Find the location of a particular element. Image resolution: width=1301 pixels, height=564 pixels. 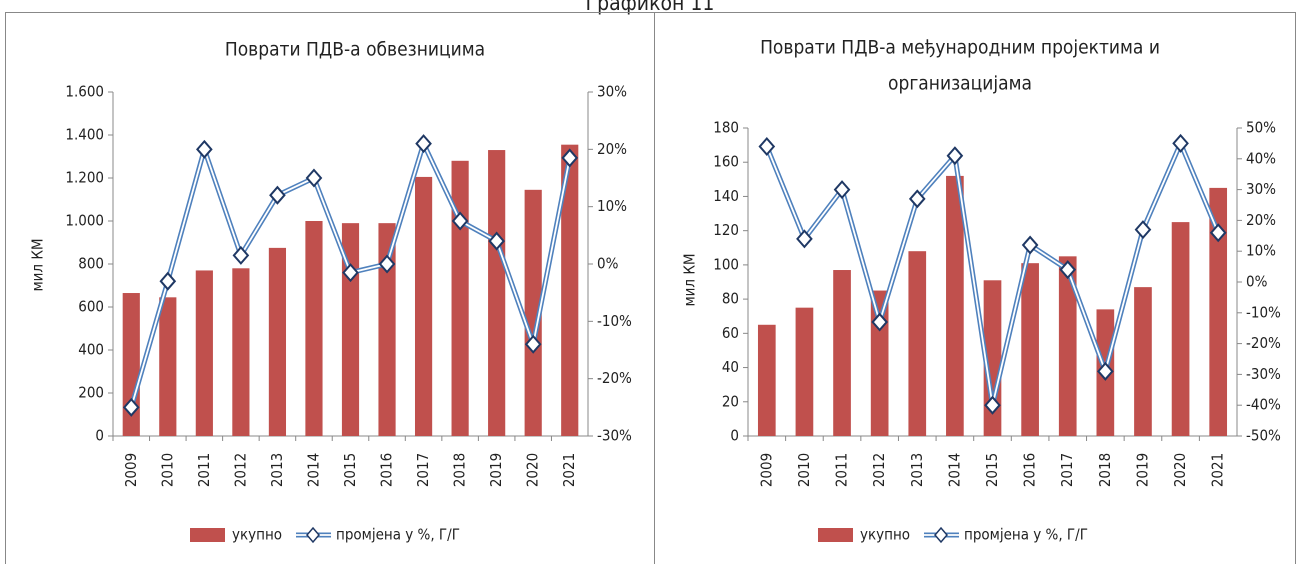

y2-tick-label: 50% is located at coordinates (1261, 128).